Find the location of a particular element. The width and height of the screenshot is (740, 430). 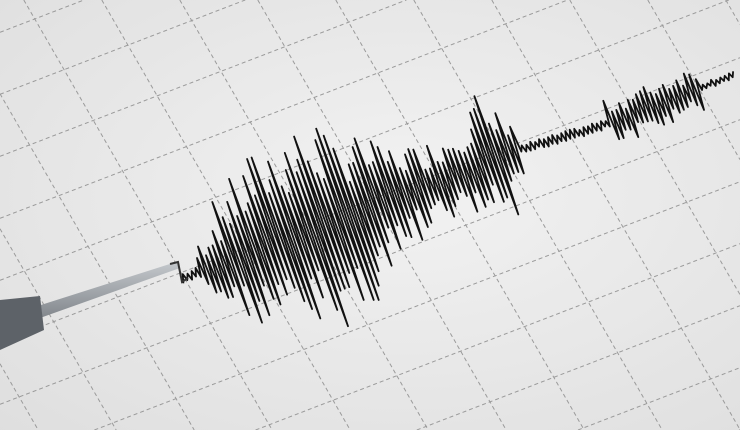

needle-holder is located at coordinates (22, 323).